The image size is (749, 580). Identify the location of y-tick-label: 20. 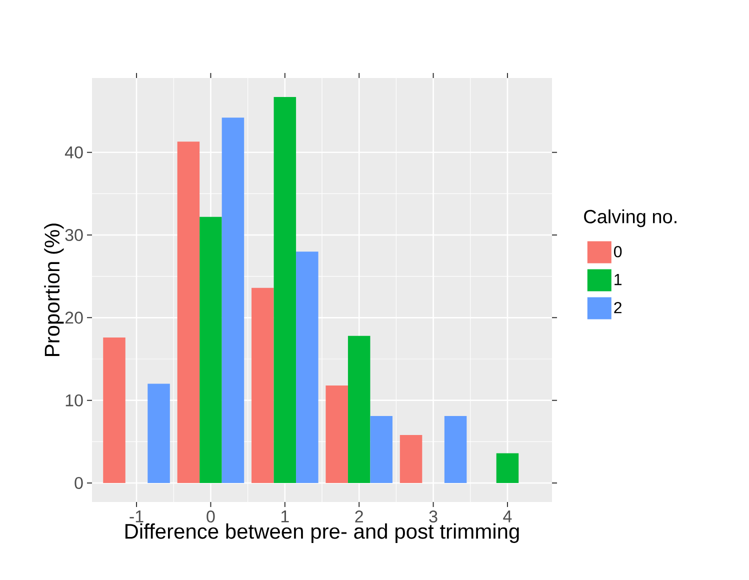
(74, 318).